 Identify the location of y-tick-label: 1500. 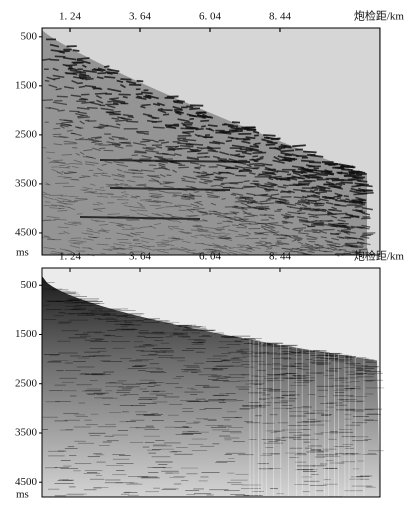
(26, 85).